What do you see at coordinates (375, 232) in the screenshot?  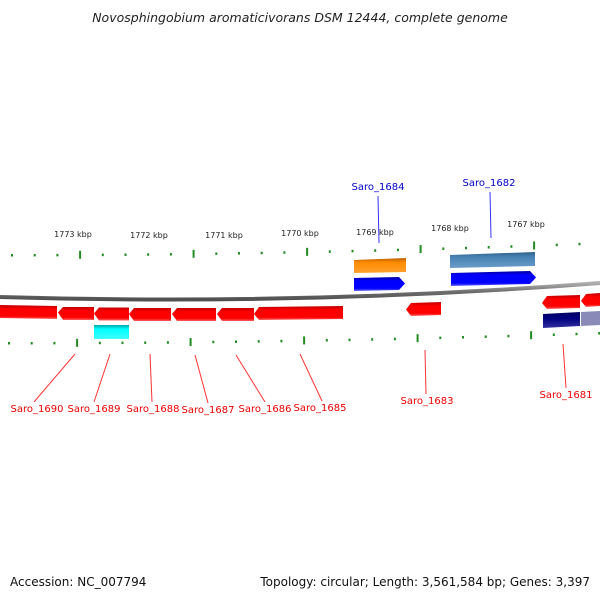 I see `scale-label: 1769 kbp` at bounding box center [375, 232].